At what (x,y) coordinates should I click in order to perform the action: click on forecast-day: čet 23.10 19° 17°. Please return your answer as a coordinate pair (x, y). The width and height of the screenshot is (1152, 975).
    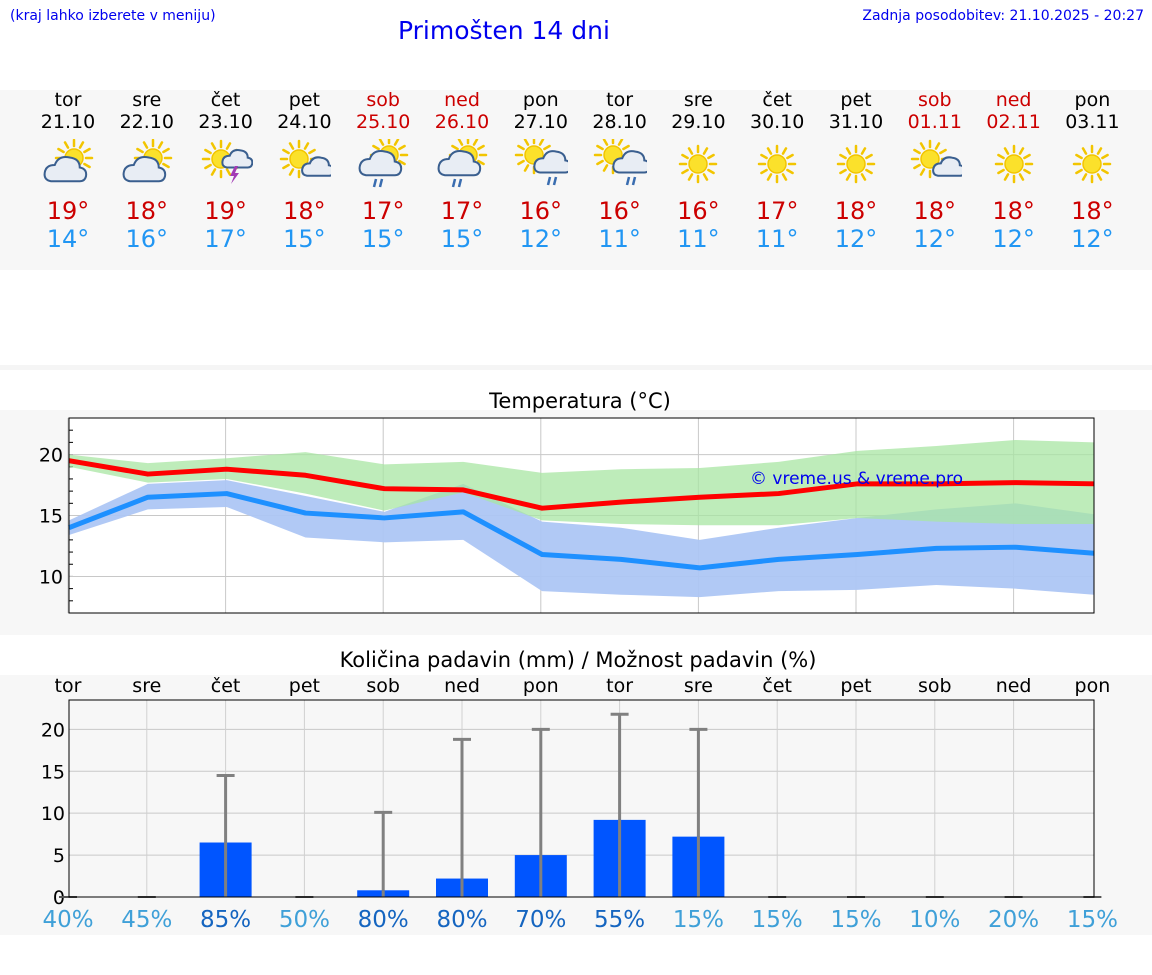
    Looking at the image, I should click on (226, 171).